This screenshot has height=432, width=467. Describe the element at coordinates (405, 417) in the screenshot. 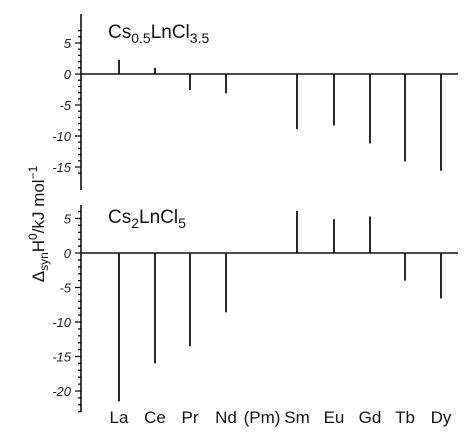

I see `x-category-label: Tb` at that location.